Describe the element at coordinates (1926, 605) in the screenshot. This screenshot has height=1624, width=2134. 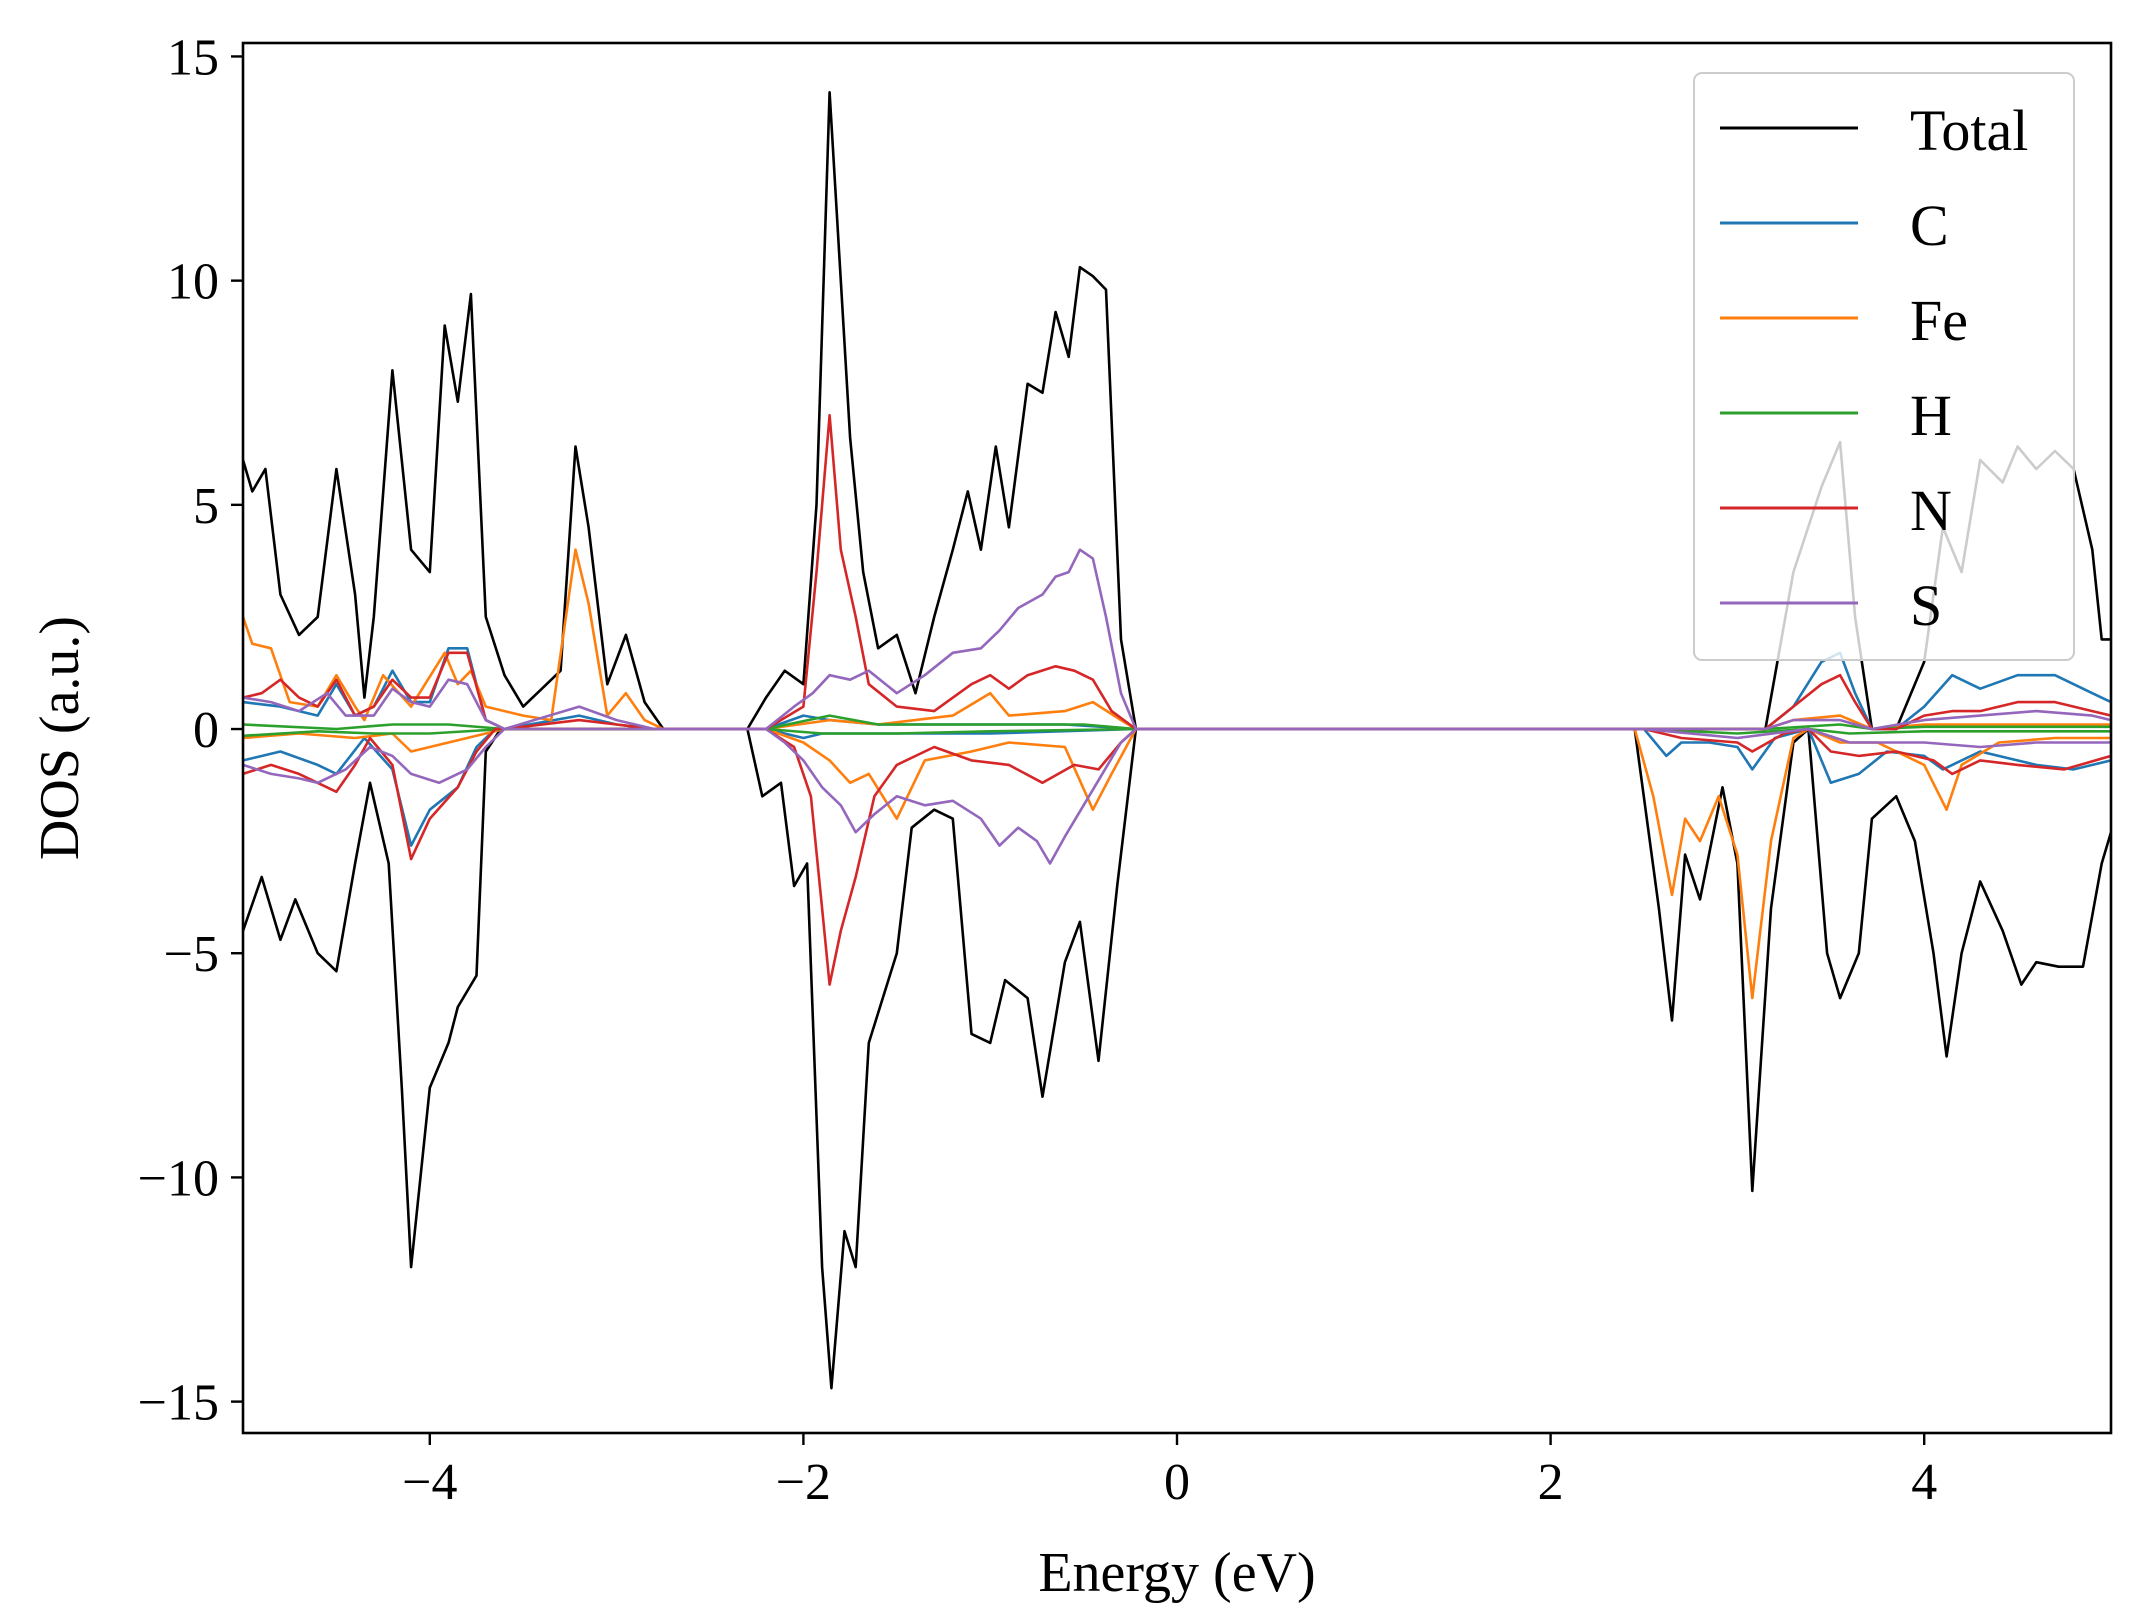
I see `legend-label-s: S` at that location.